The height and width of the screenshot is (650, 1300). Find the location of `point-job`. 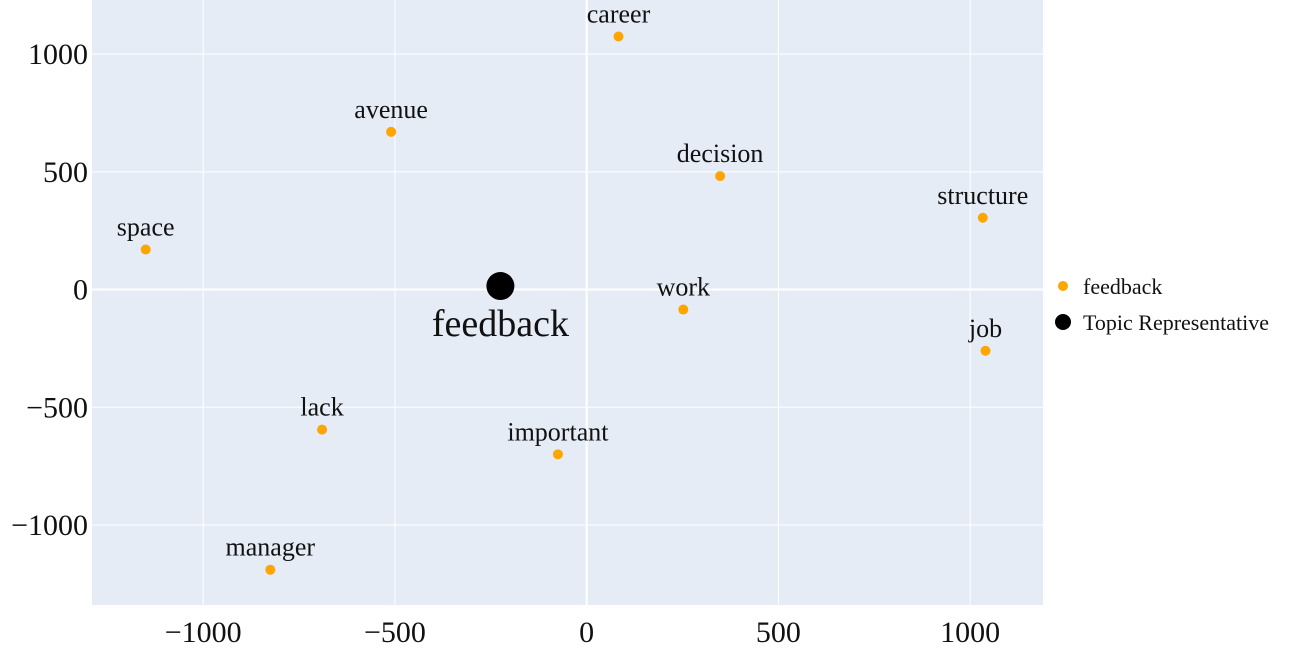

point-job is located at coordinates (985, 350).